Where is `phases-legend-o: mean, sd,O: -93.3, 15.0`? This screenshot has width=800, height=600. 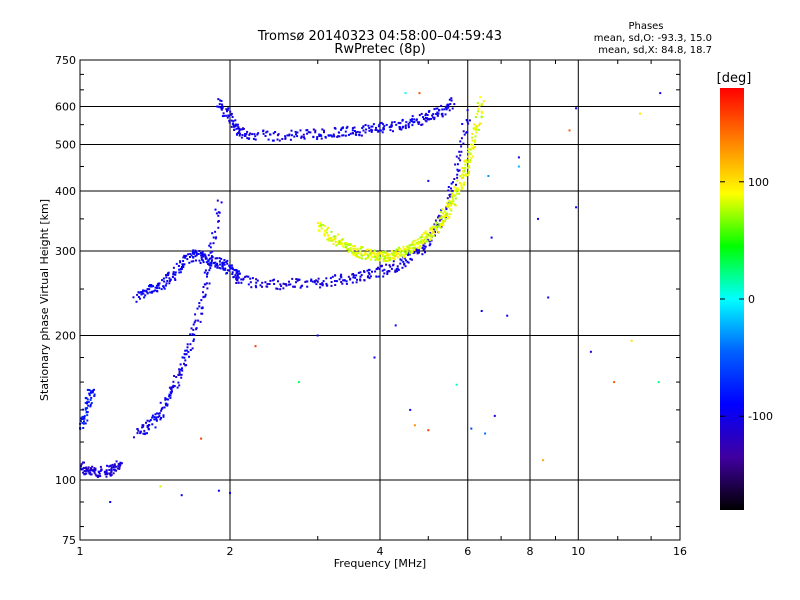
phases-legend-o: mean, sd,O: -93.3, 15.0 is located at coordinates (653, 38).